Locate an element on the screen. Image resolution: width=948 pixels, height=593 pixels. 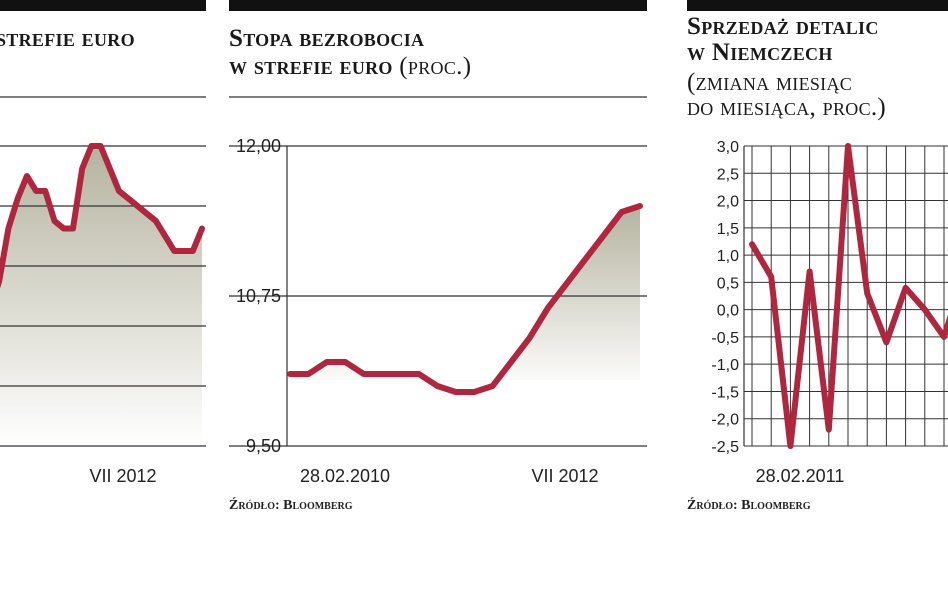
panel1-top-bar is located at coordinates (103, 5).